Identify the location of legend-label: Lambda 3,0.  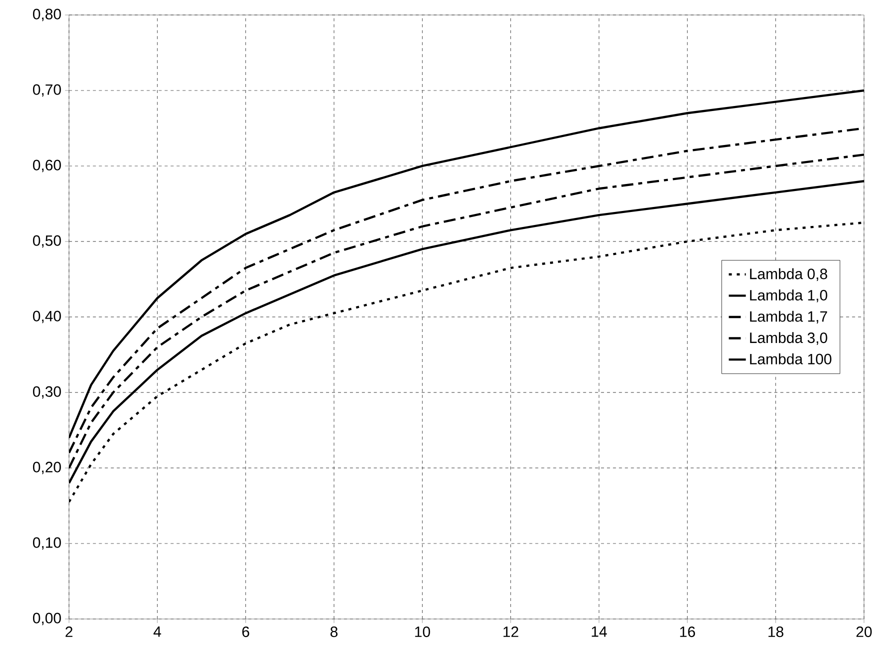
(789, 338).